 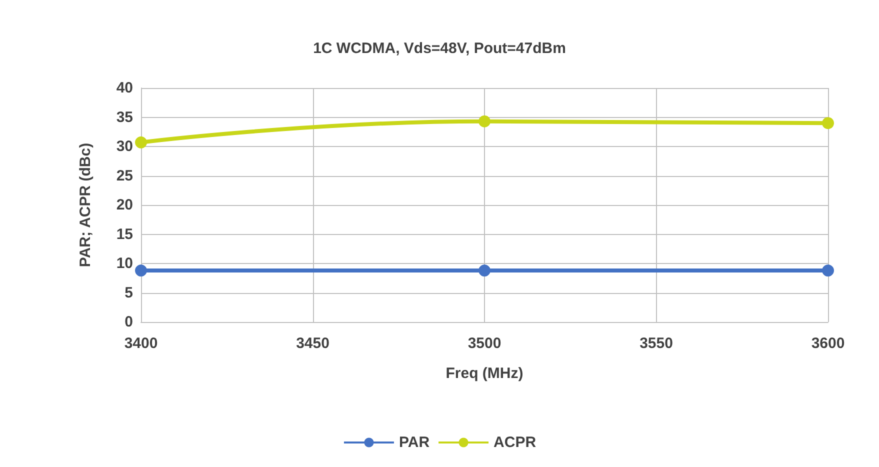 What do you see at coordinates (128, 322) in the screenshot?
I see `y-tick-label: 0` at bounding box center [128, 322].